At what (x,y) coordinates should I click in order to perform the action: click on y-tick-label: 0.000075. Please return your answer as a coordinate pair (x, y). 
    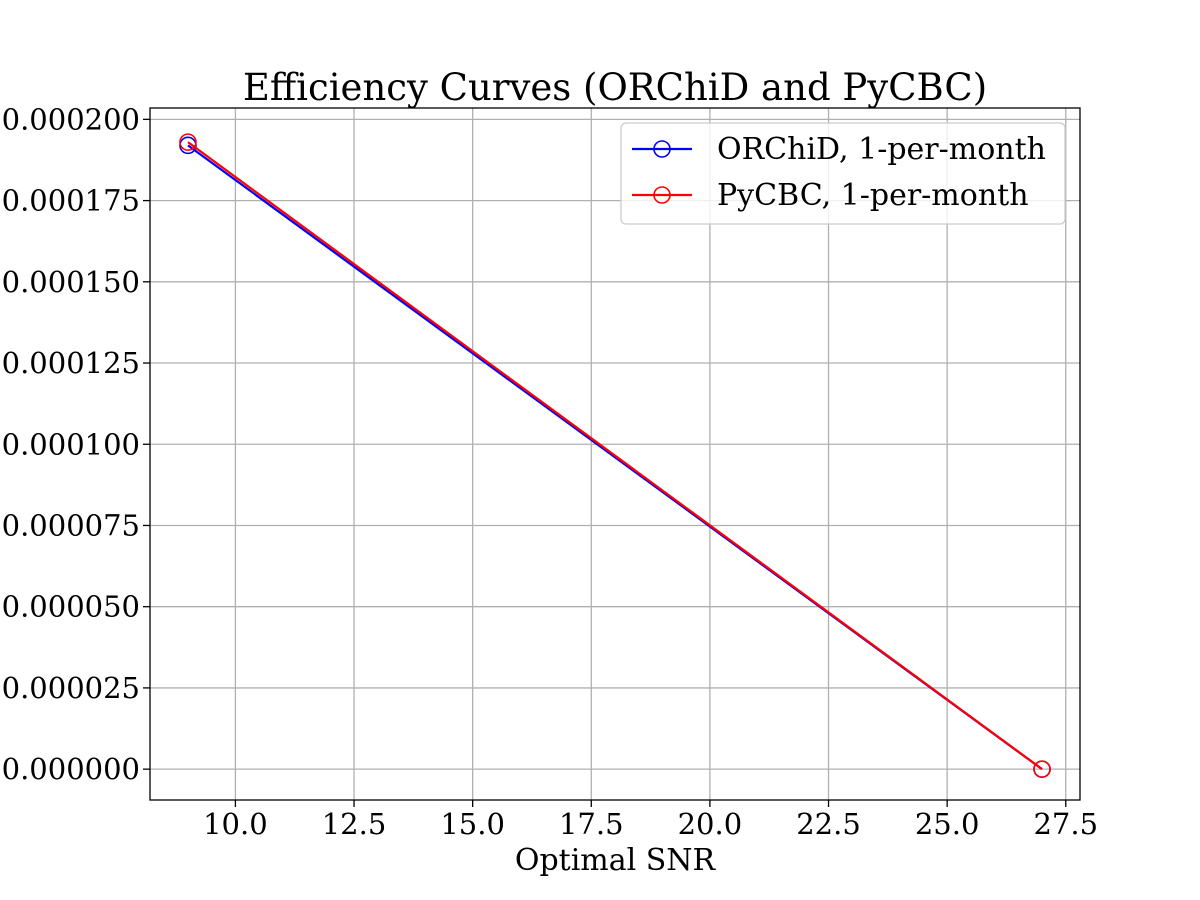
    Looking at the image, I should click on (71, 525).